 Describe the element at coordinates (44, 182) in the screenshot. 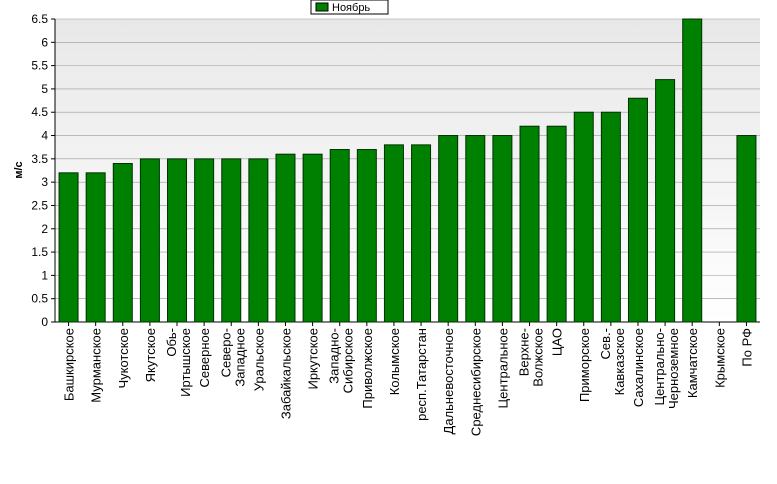

I see `y-tick-label: 3` at that location.